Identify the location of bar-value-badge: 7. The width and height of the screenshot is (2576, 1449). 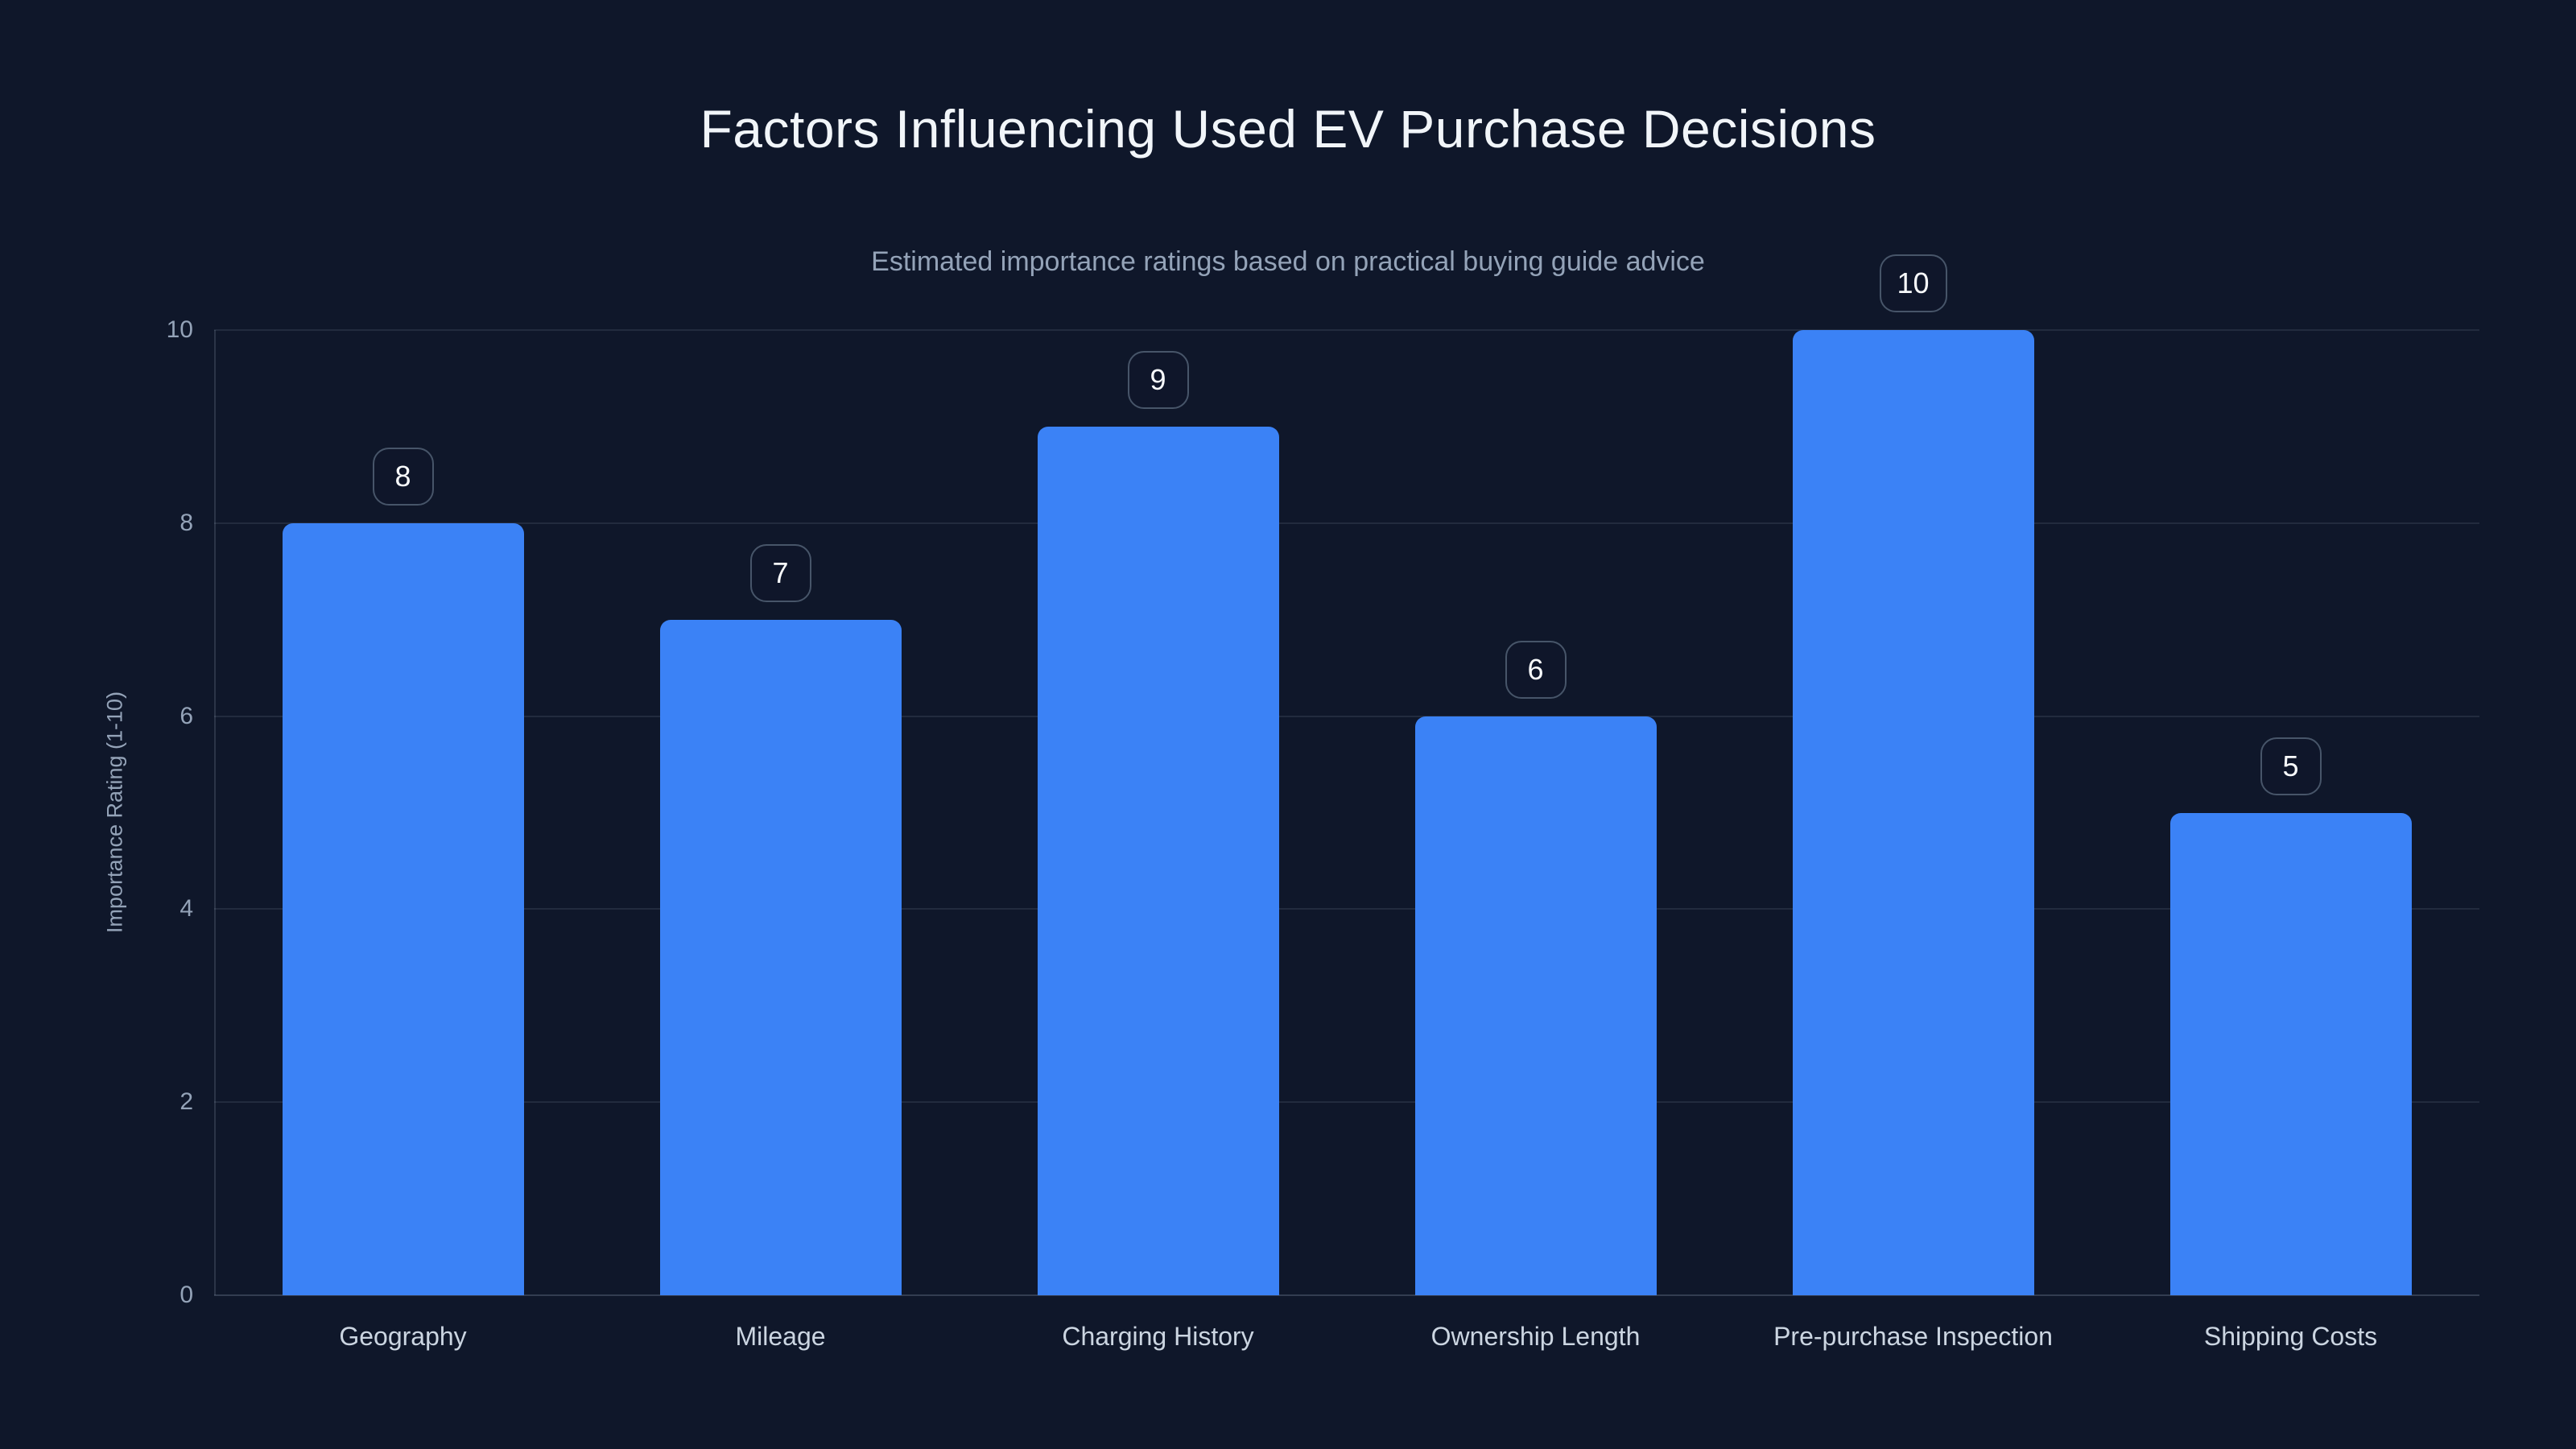
(780, 572).